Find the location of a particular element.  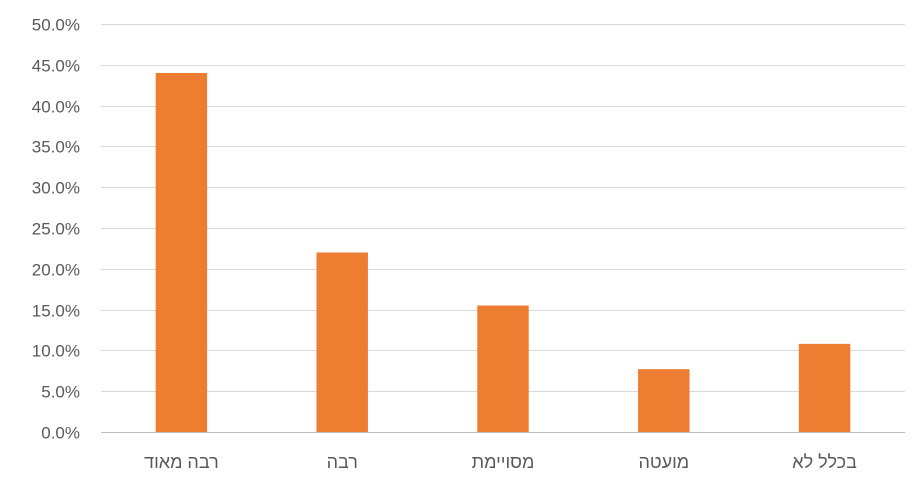

x-axis-tick-labels: רבה מאוד רבה מסויימת מועטה בכלל לא is located at coordinates (500, 462).